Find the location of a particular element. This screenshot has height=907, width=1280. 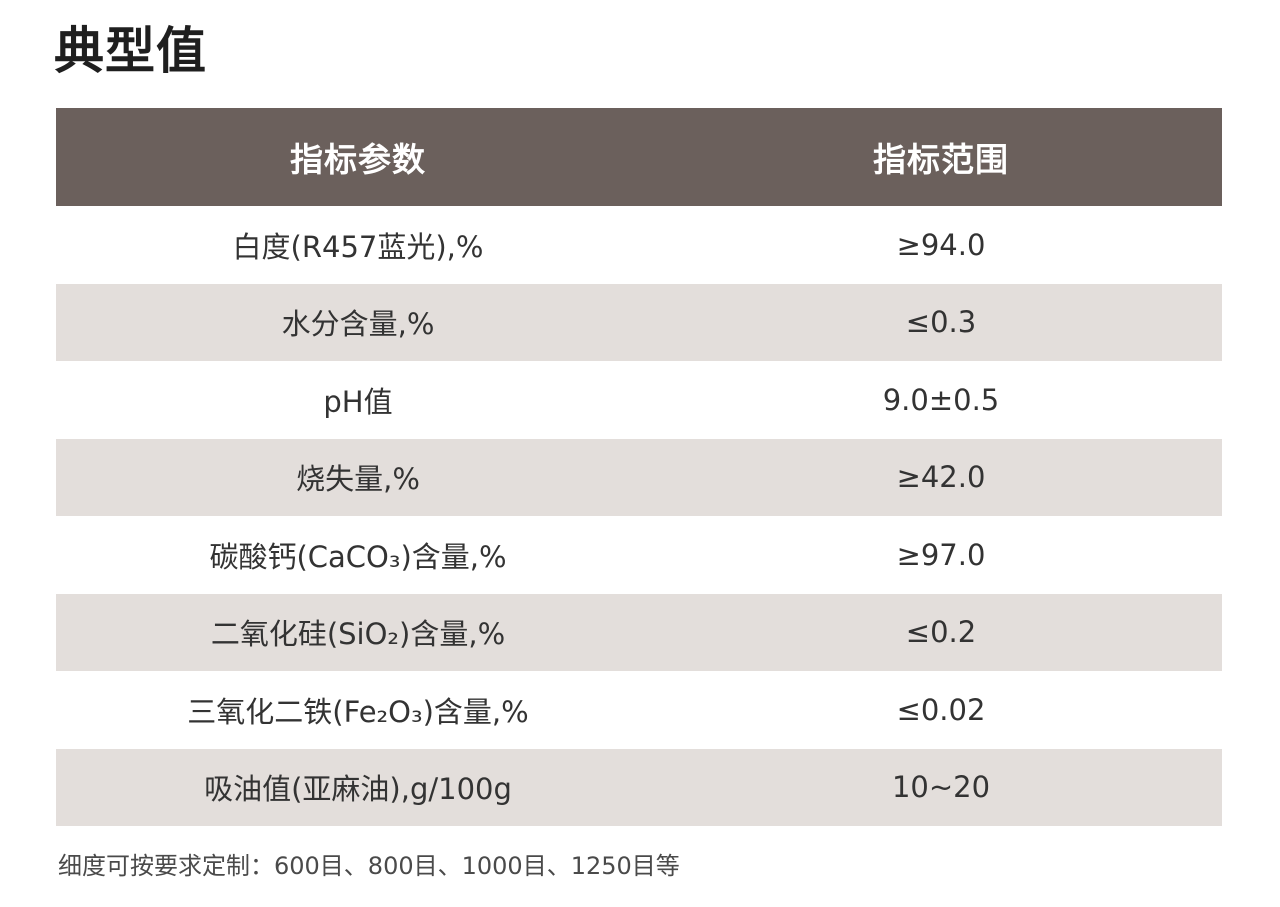

table-row: 三氧化二铁(Fe₂O₃)含量,% ≤0.02 is located at coordinates (639, 710).